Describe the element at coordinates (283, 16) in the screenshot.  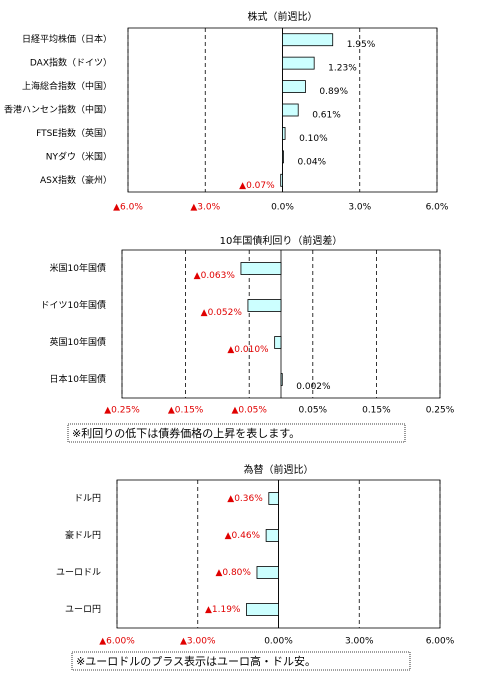
I see `chart-title: 株式（前週比）` at that location.